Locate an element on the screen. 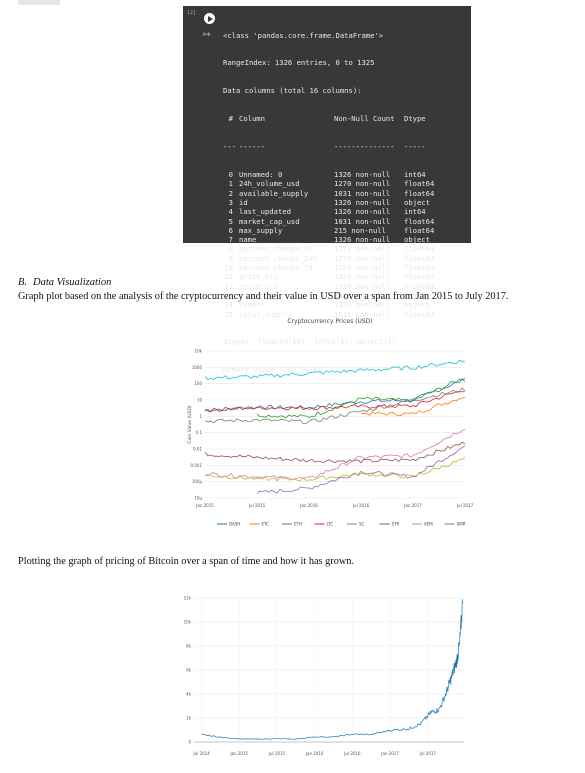  table-row: 6 max_supply 215 non-null float64 is located at coordinates (333, 230).